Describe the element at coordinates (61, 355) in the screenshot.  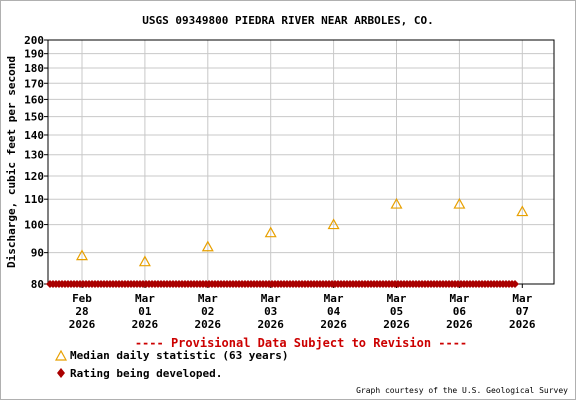
I see `legend-triangle-icon` at that location.